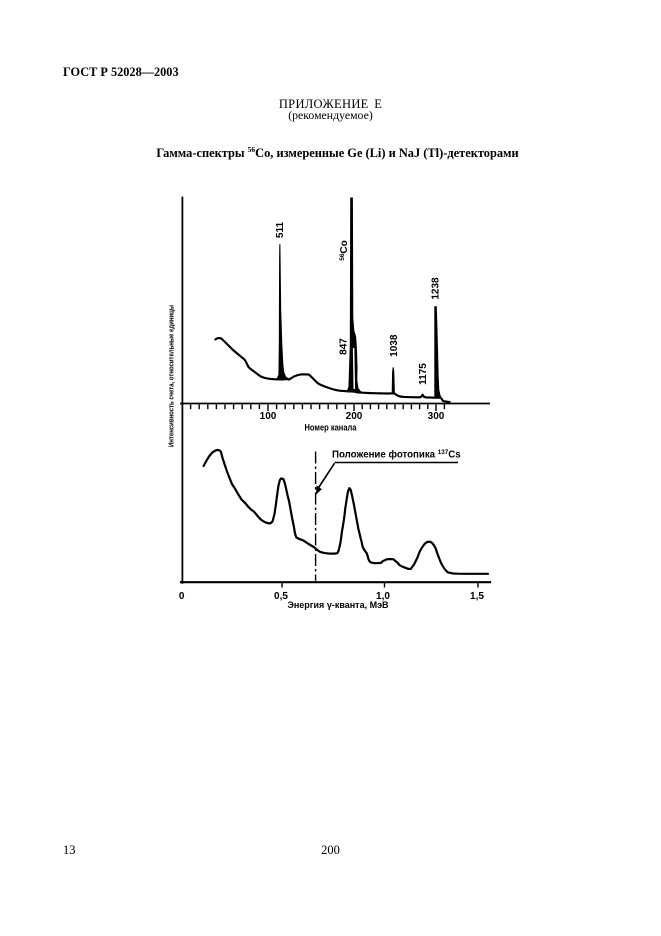 The width and height of the screenshot is (661, 936). What do you see at coordinates (280, 229) in the screenshot?
I see `svg-text: 511` at bounding box center [280, 229].